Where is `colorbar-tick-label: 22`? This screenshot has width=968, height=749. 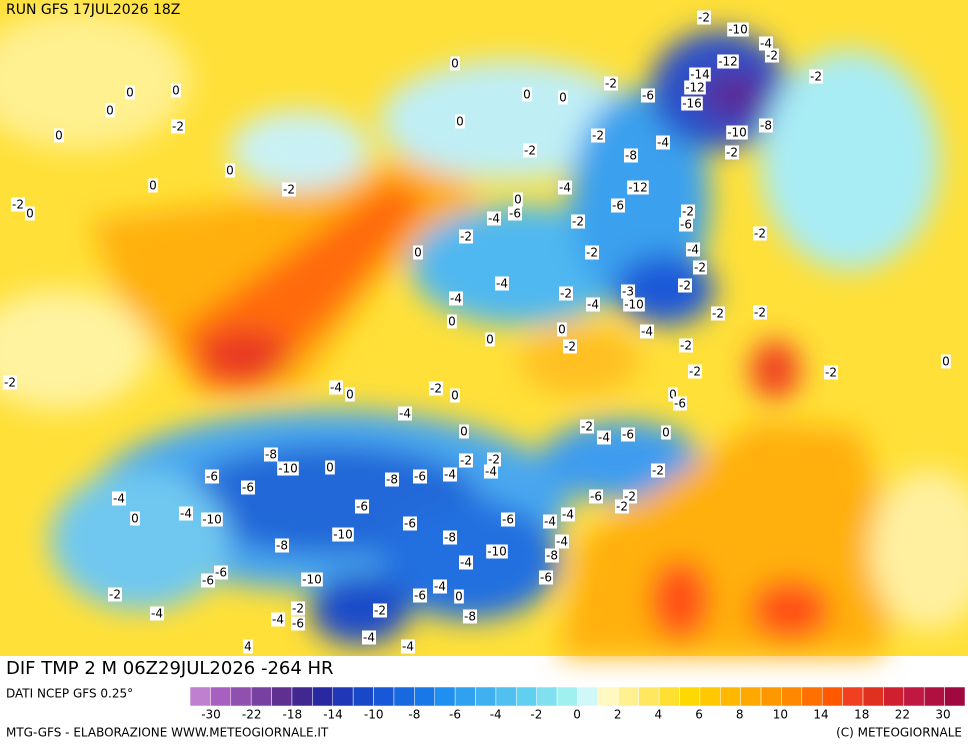 colorbar-tick-label: 22 is located at coordinates (902, 715).